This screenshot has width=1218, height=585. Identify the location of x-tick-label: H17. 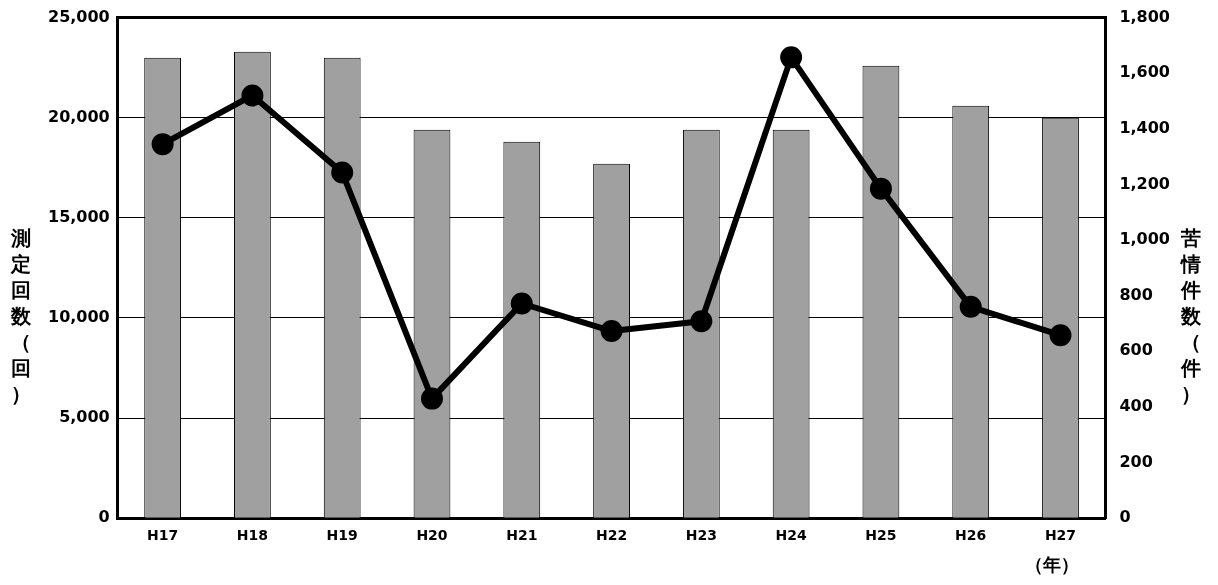
(163, 535).